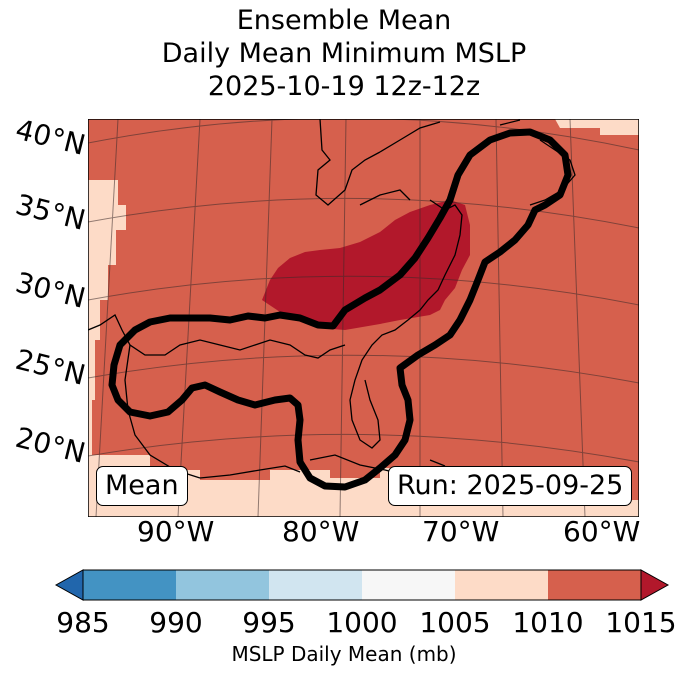 This screenshot has height=674, width=688. What do you see at coordinates (344, 53) in the screenshot?
I see `title-line-2: Daily Mean Minimum MSLP` at bounding box center [344, 53].